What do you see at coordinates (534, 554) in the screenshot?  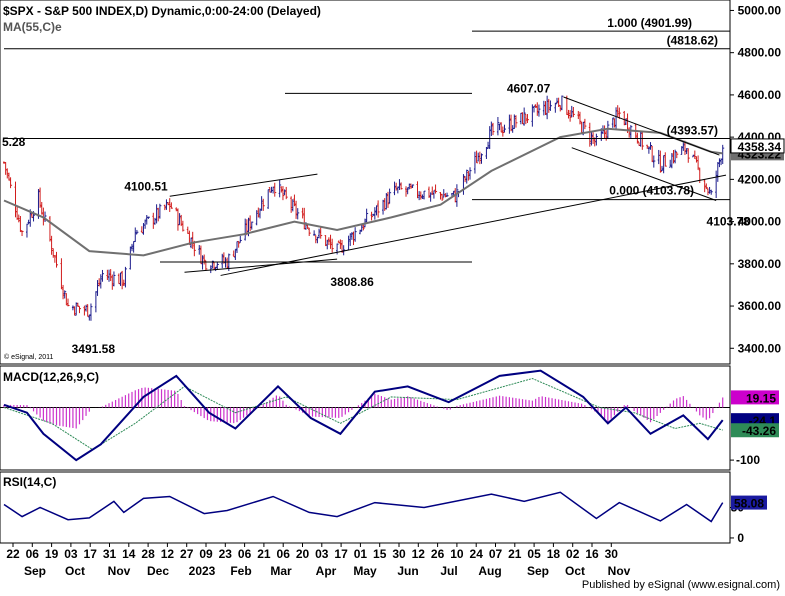 I see `x-day-label: 05` at bounding box center [534, 554].